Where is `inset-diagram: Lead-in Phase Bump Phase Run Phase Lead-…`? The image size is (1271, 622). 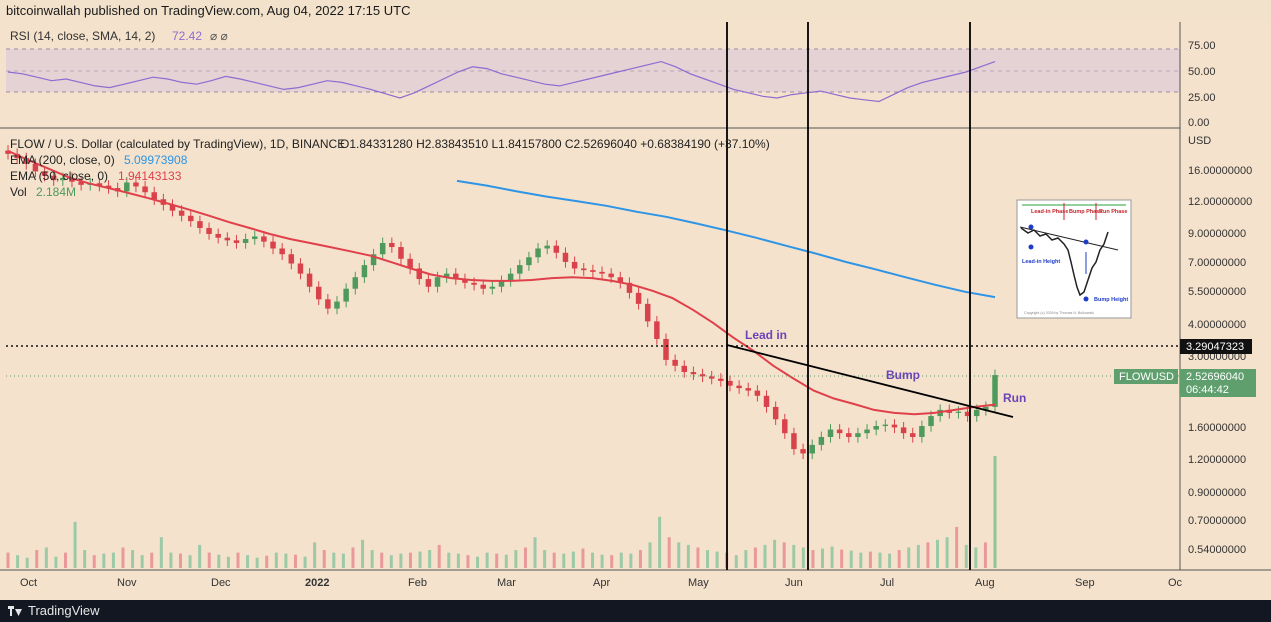
inset-diagram: Lead-in Phase Bump Phase Run Phase Lead-… is located at coordinates (1074, 259).